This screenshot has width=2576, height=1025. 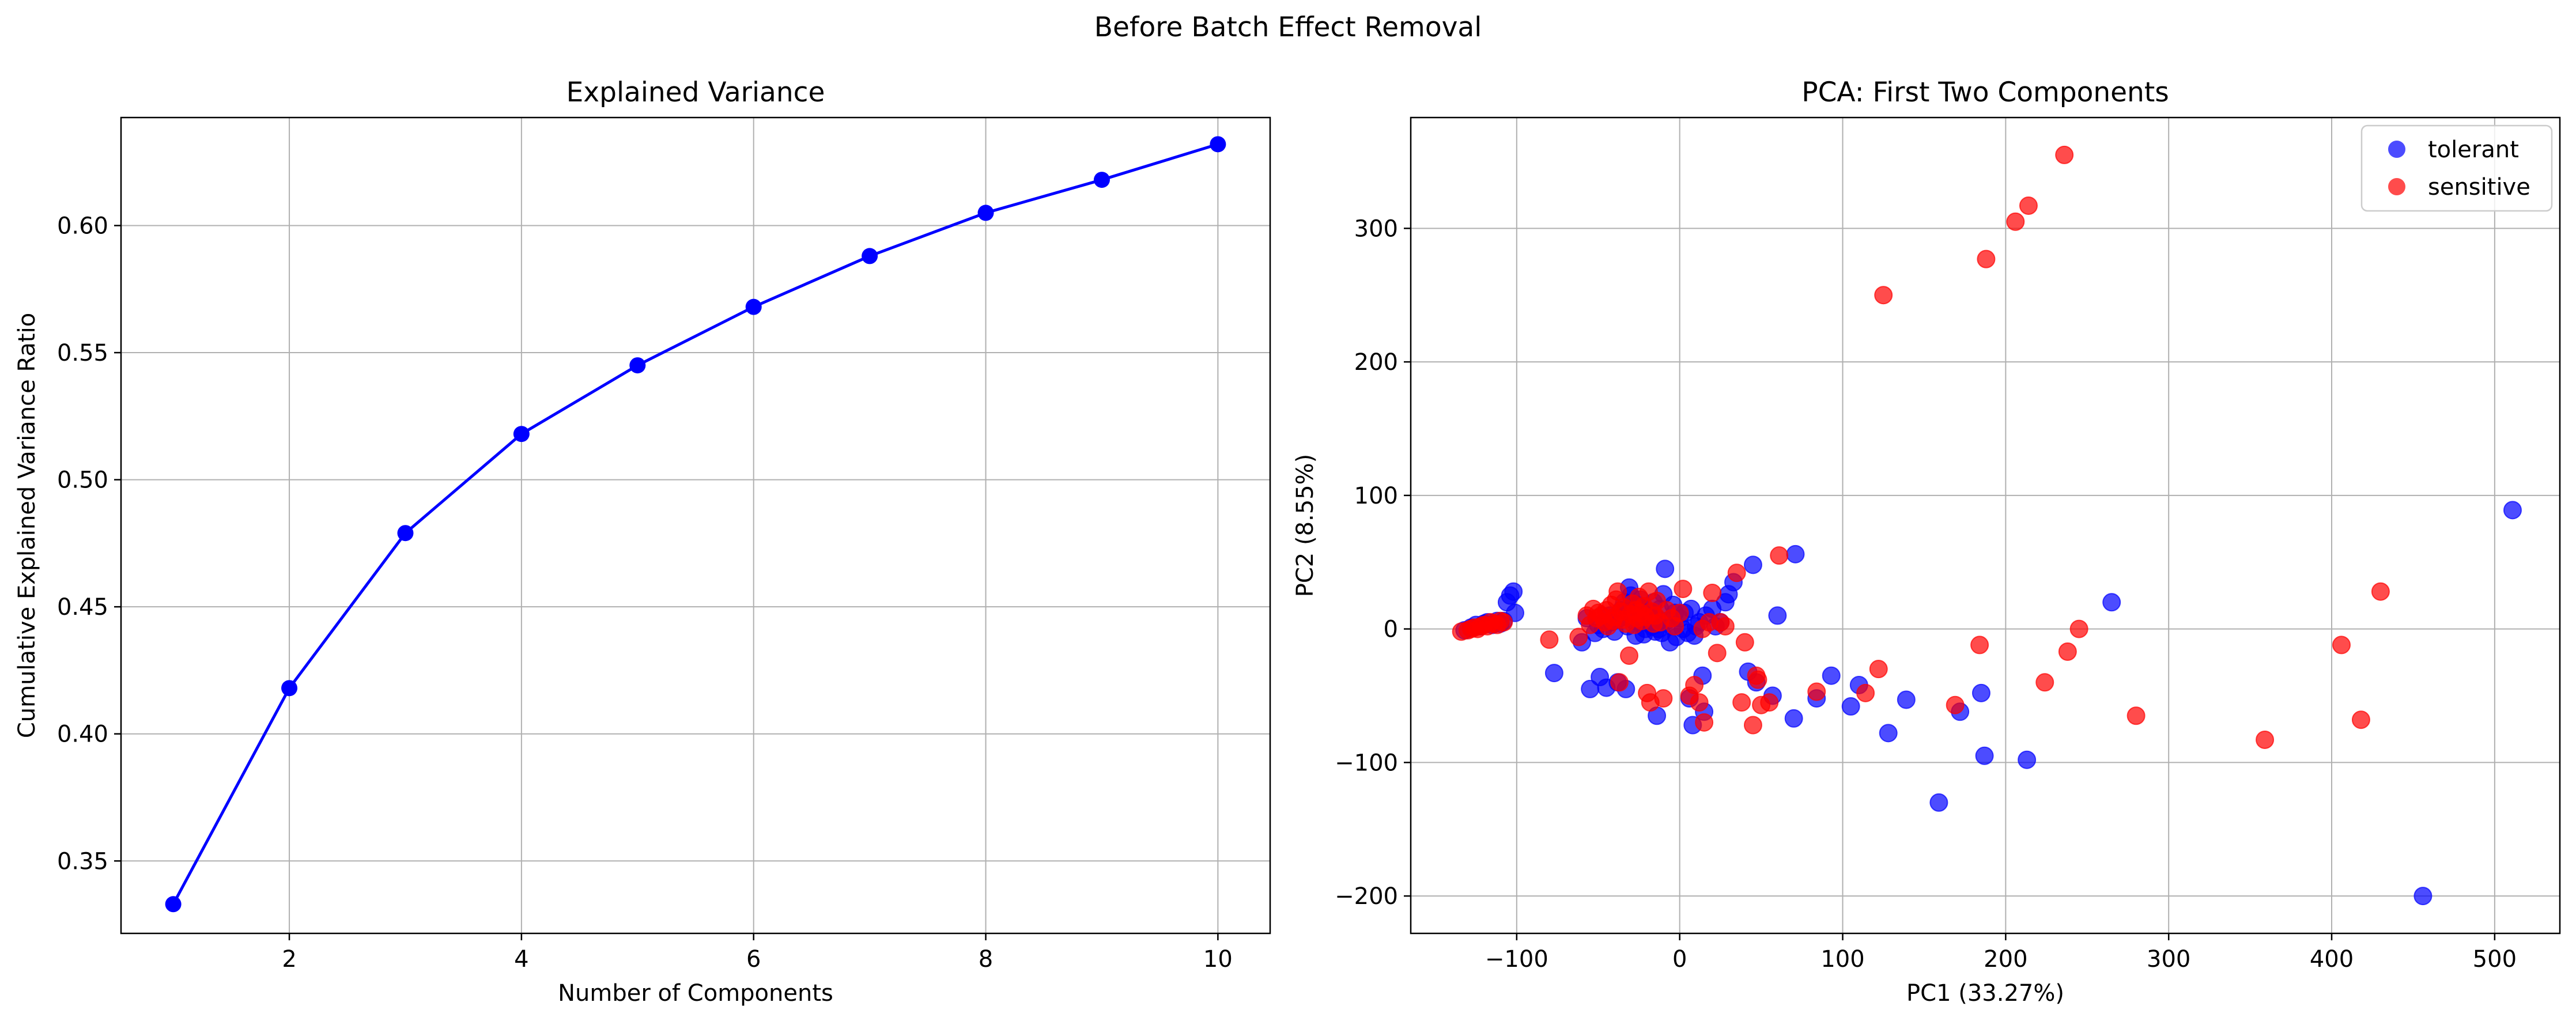 What do you see at coordinates (1985, 993) in the screenshot?
I see `pca-xlabel: PC1 (33.27%)` at bounding box center [1985, 993].